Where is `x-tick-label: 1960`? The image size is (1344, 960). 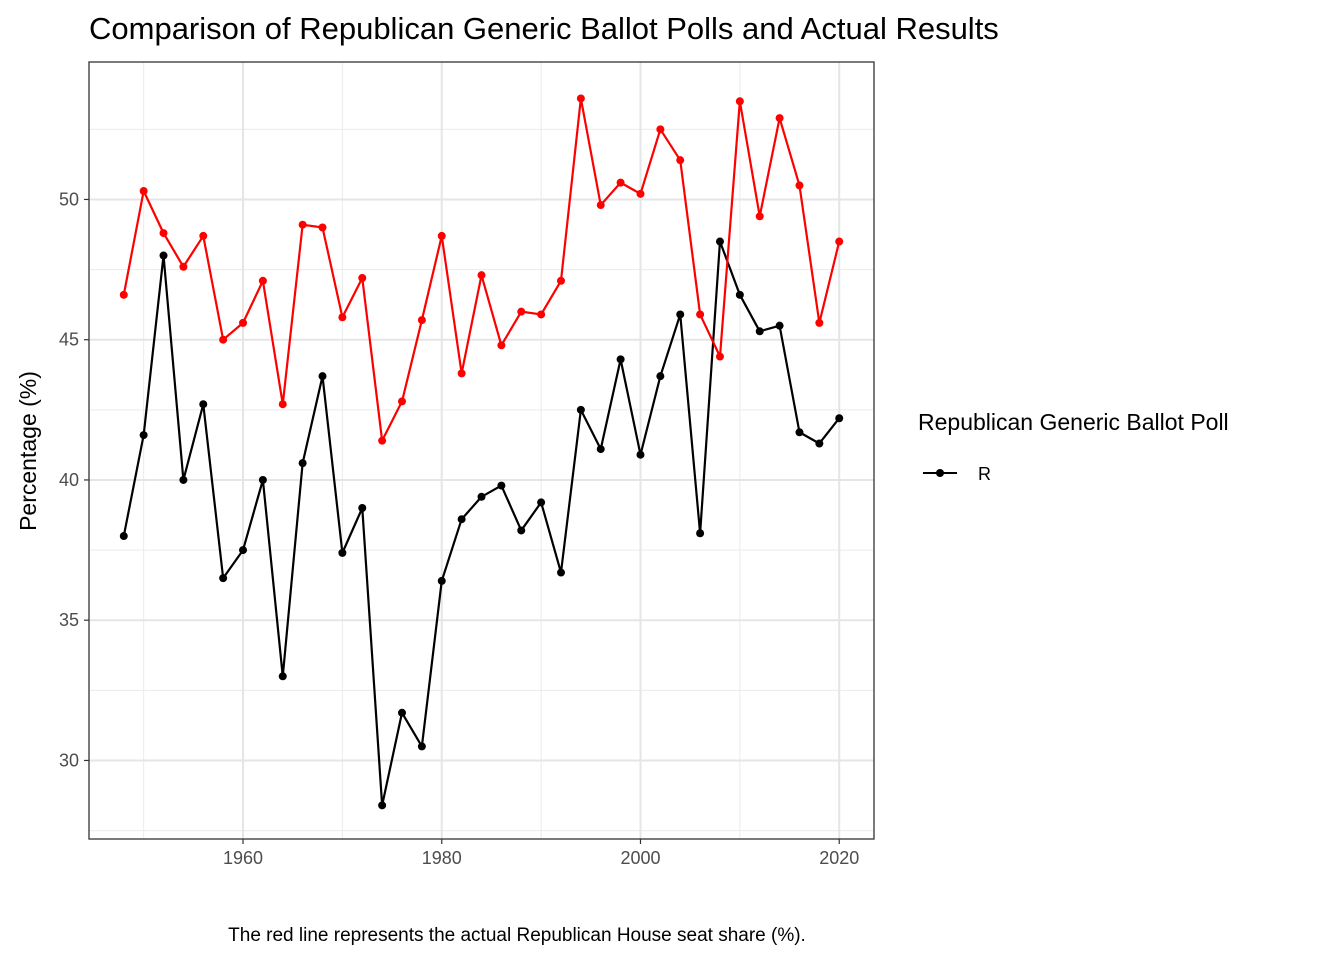 x-tick-label: 1960 is located at coordinates (243, 858).